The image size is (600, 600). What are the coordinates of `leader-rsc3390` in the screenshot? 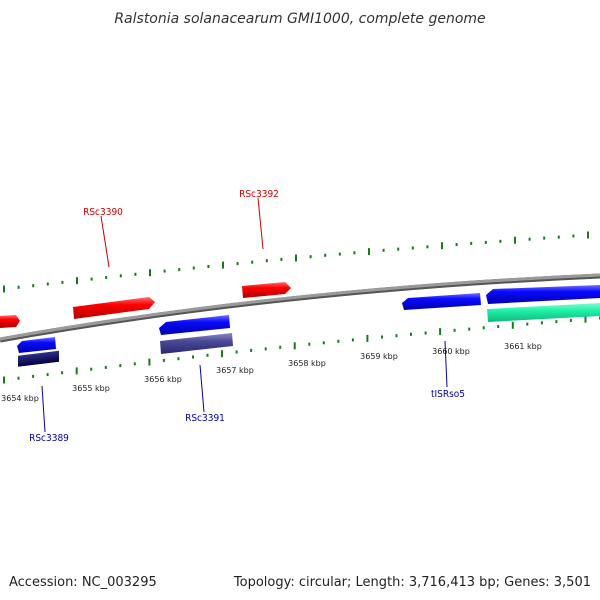 It's located at (105, 241).